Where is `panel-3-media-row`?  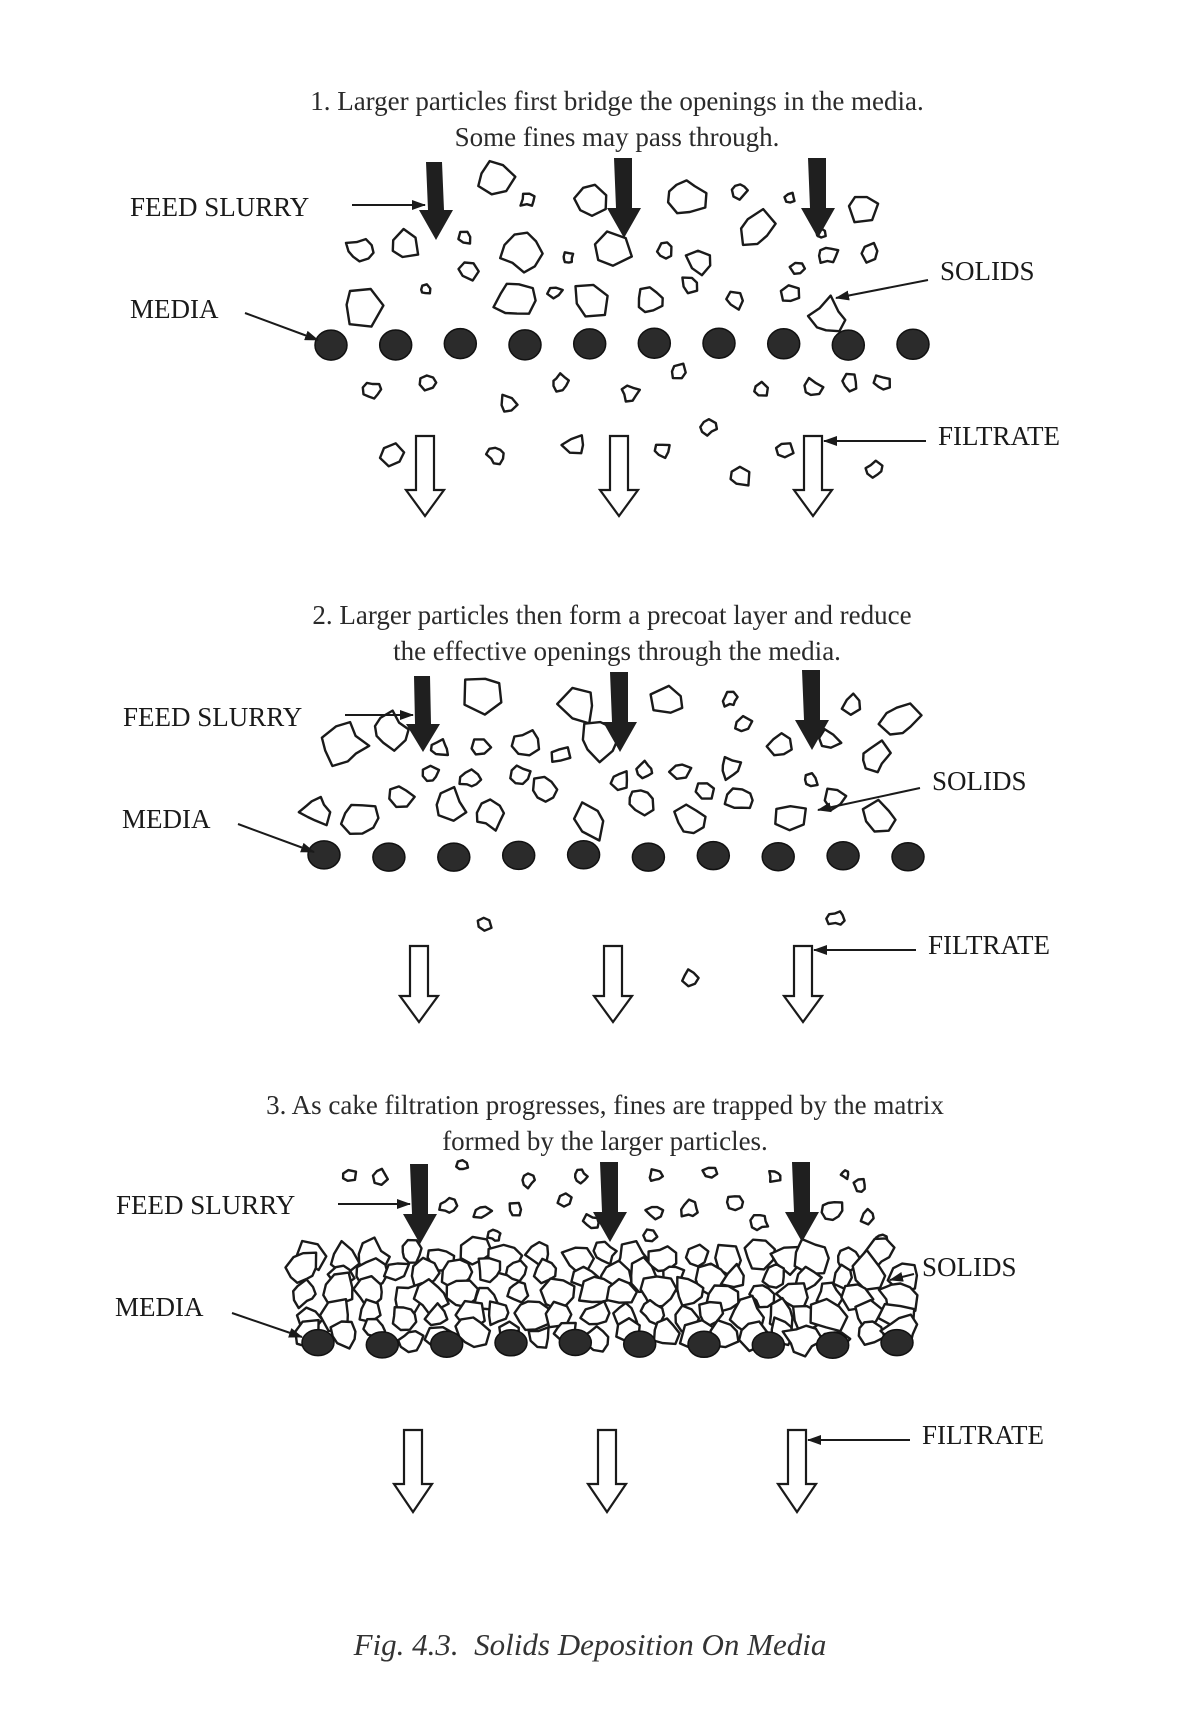
panel-3-media-row is located at coordinates (607, 1343).